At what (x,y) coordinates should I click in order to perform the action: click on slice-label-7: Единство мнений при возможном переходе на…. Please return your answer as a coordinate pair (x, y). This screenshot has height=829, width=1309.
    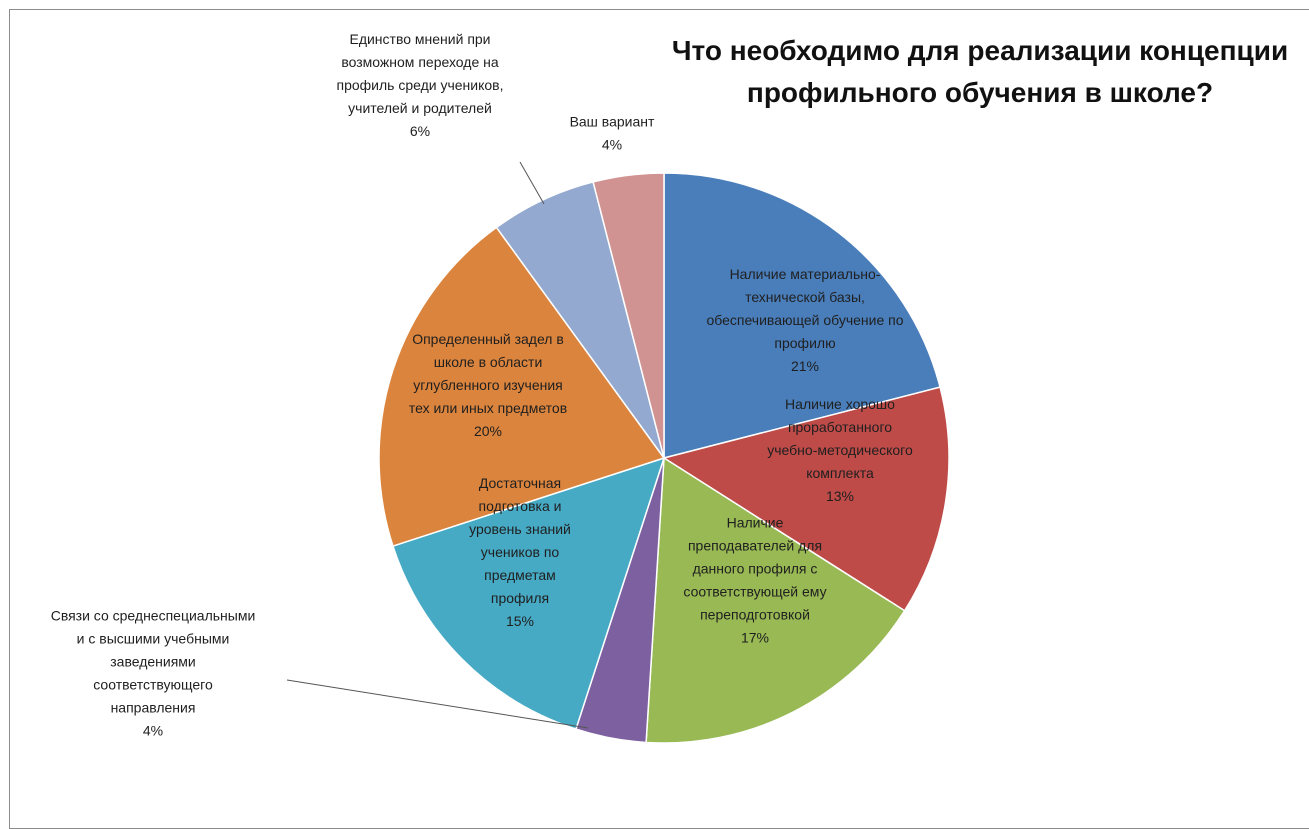
    Looking at the image, I should click on (419, 85).